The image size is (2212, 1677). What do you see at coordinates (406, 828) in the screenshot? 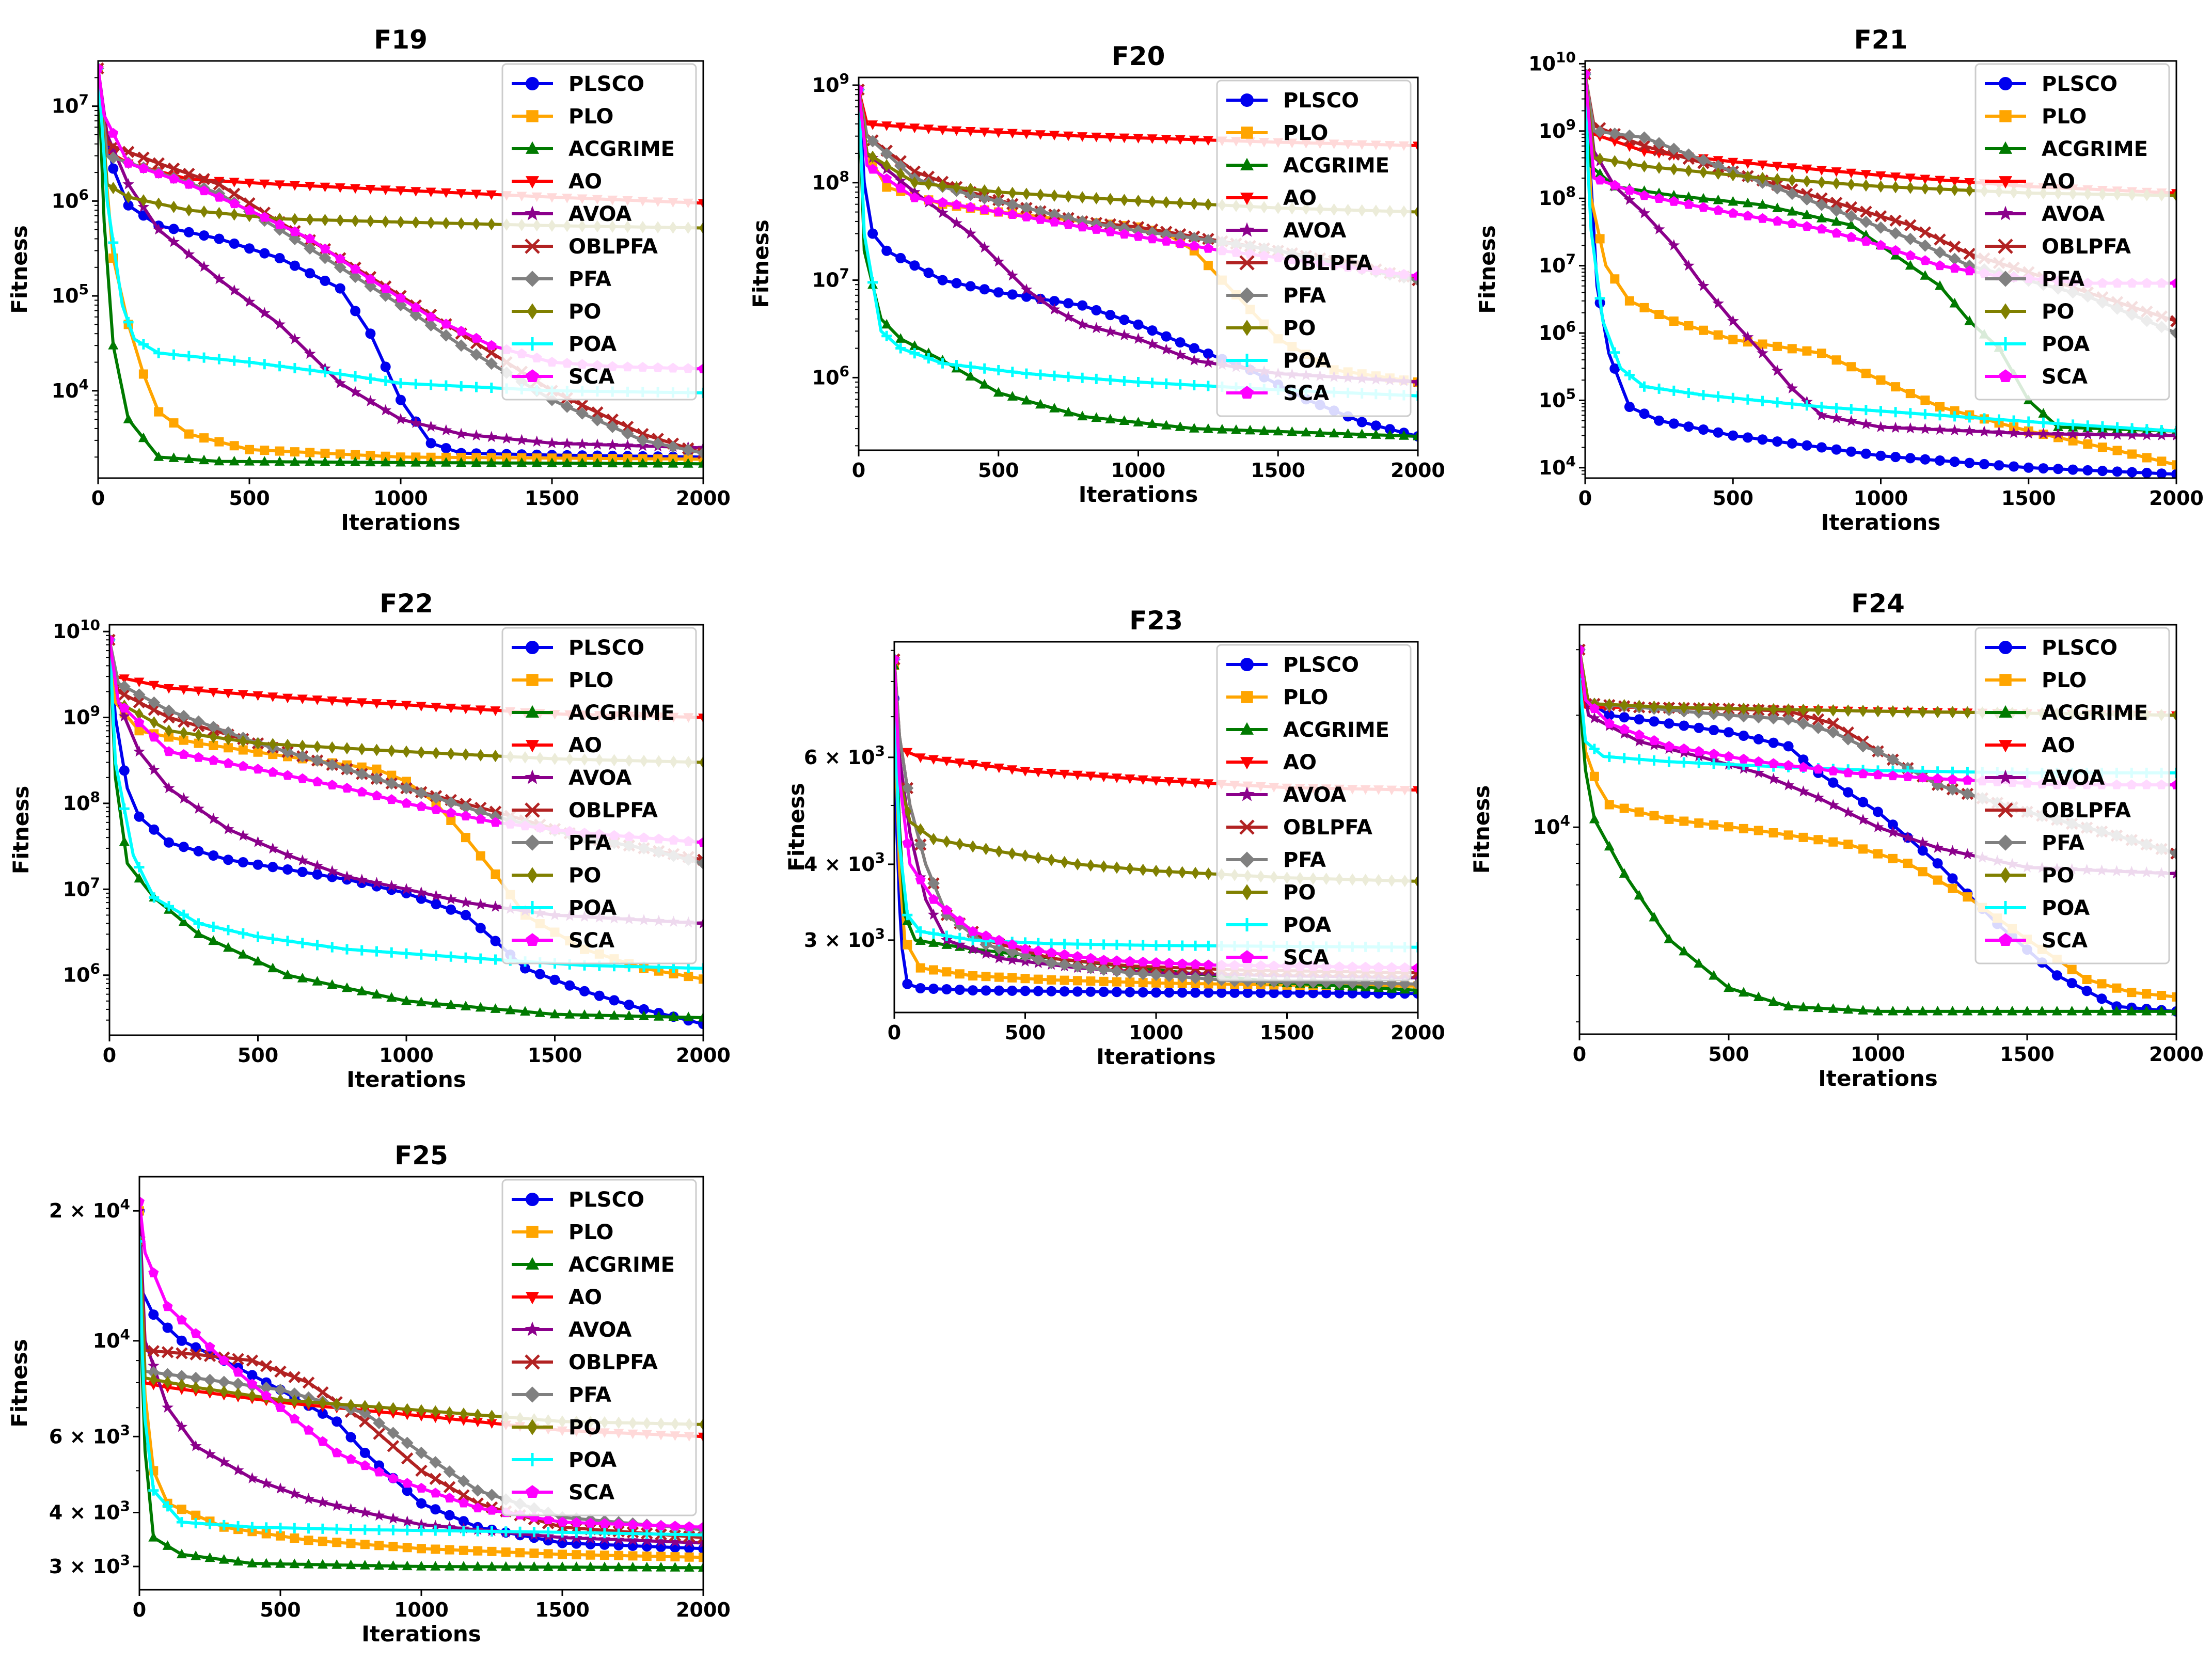
I see `series-acgrime` at bounding box center [406, 828].